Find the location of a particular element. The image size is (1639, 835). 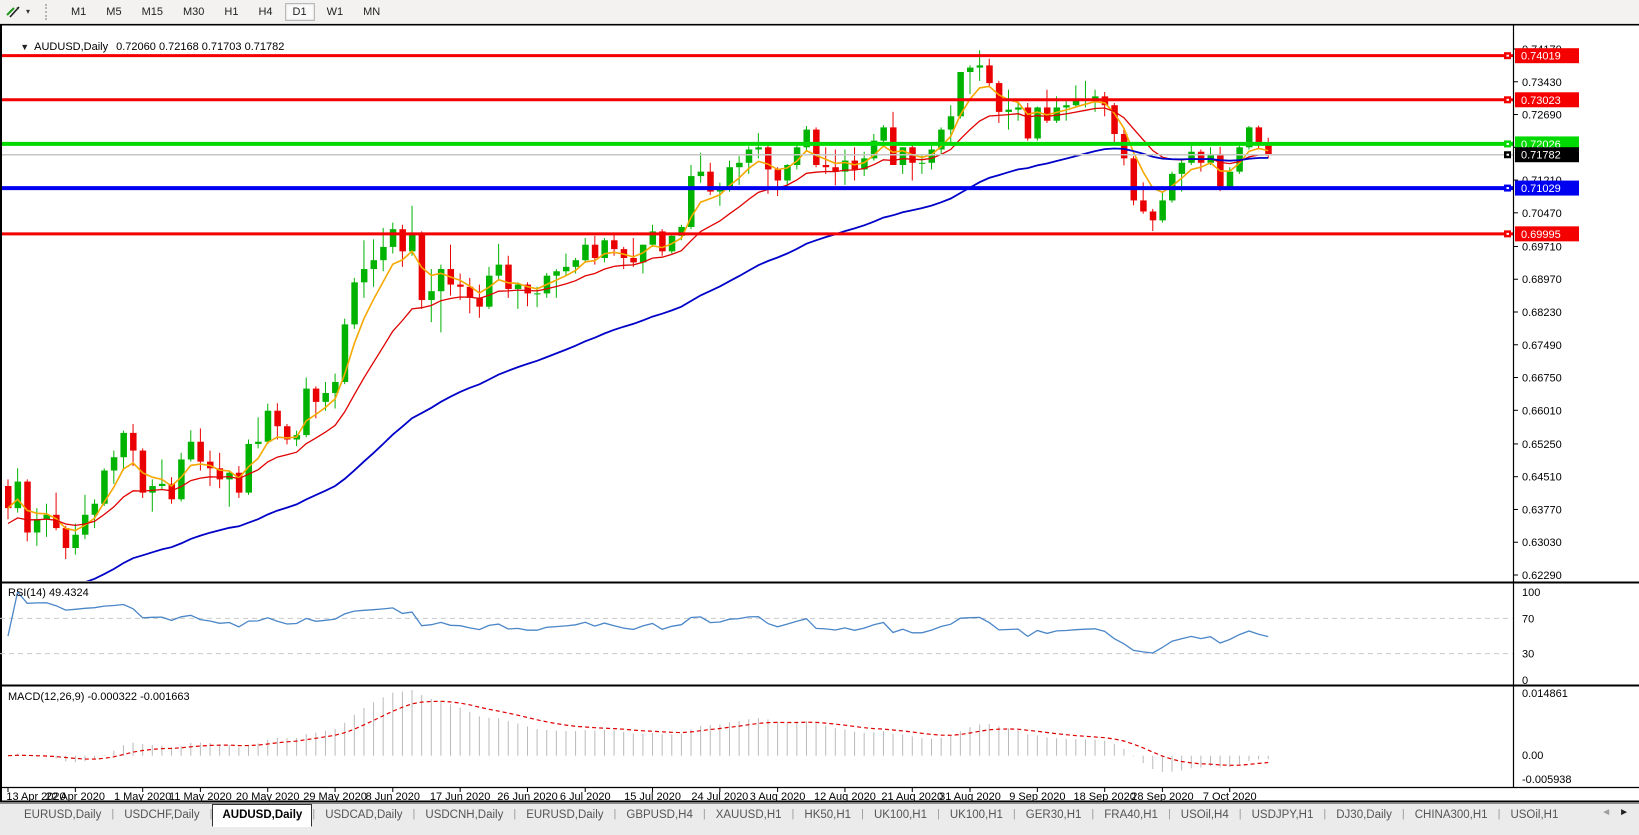

tf-button-M30: M30 is located at coordinates (193, 12).